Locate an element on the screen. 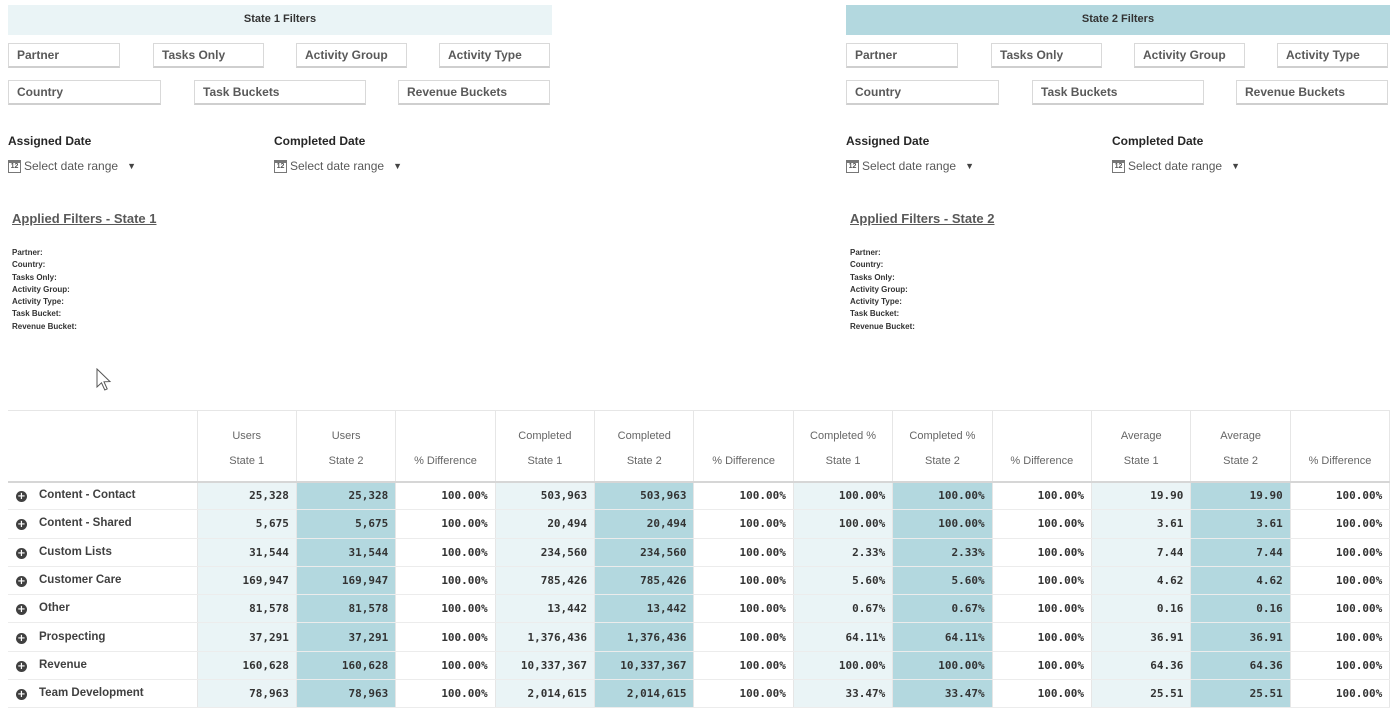 This screenshot has height=725, width=1400. table-cell: 0.16 is located at coordinates (1240, 609).